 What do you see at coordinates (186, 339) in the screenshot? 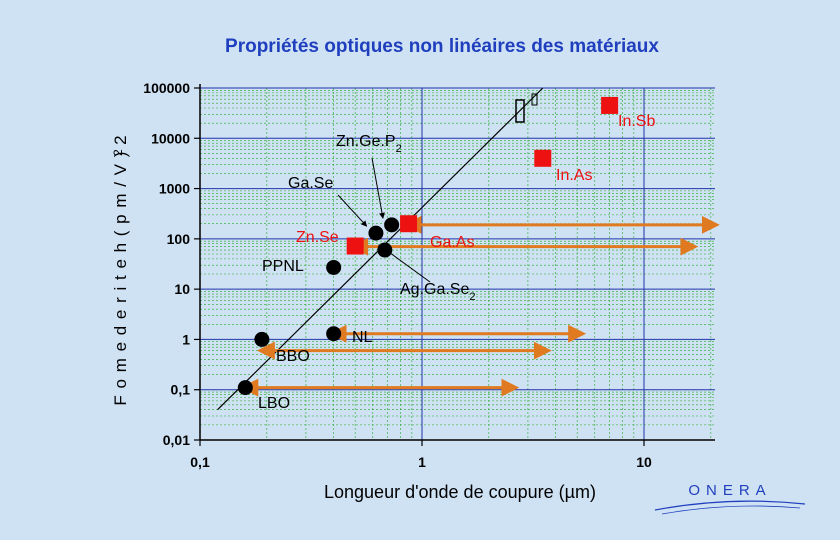
I see `y-tick-label: 1` at bounding box center [186, 339].